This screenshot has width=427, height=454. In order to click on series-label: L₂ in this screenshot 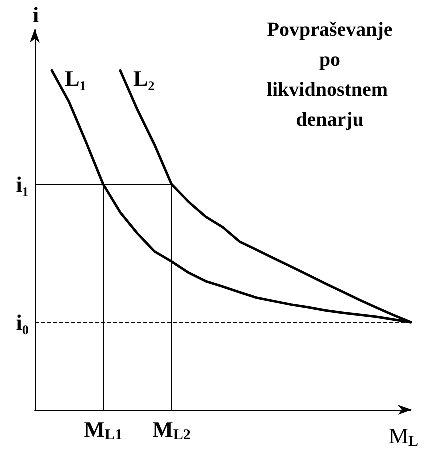, I will do `click(144, 79)`.